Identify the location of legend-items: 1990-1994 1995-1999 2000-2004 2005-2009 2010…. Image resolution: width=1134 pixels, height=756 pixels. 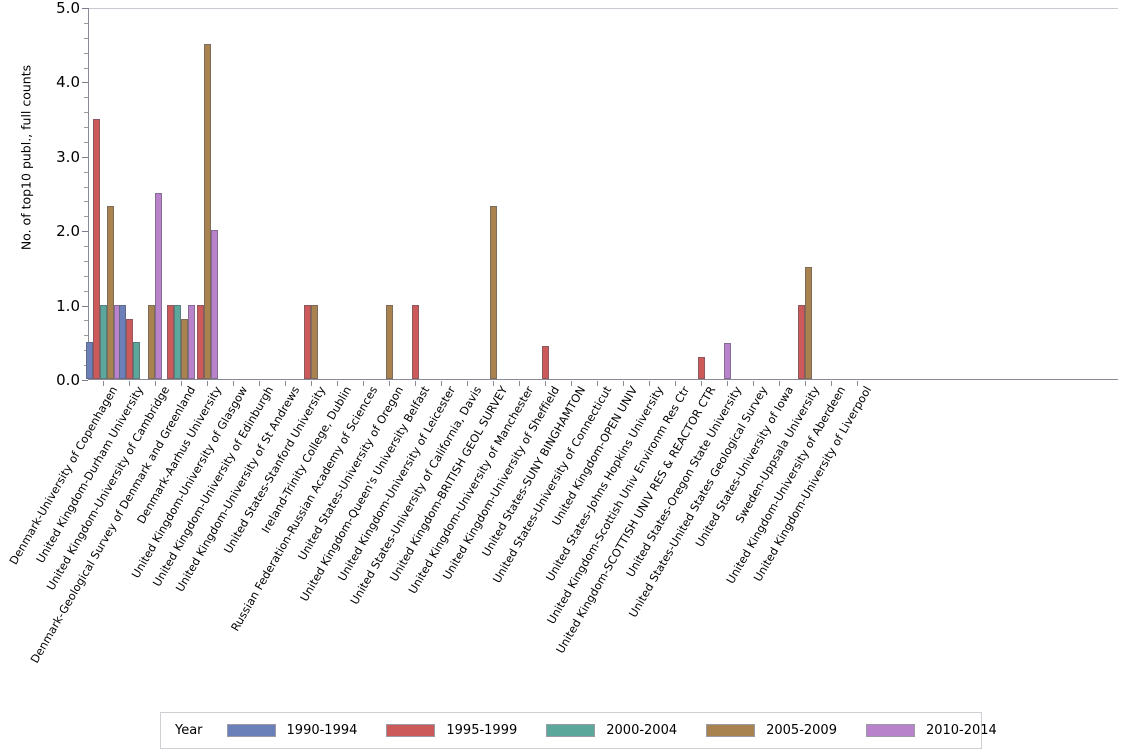
(626, 730).